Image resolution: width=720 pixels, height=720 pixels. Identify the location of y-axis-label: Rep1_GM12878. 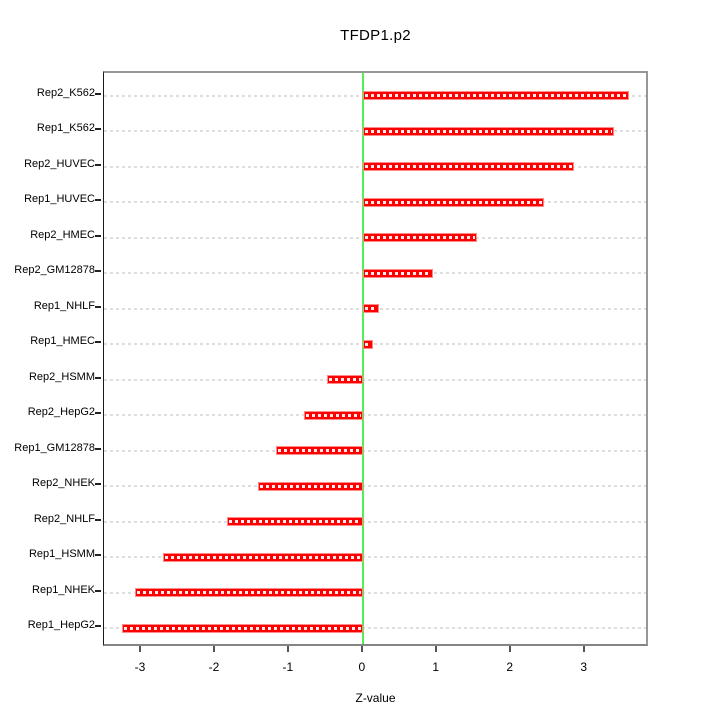
(54, 447).